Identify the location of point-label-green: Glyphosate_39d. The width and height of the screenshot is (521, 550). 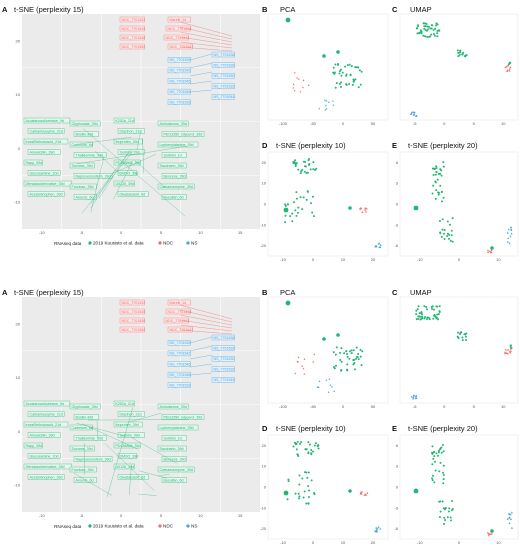
(85, 123).